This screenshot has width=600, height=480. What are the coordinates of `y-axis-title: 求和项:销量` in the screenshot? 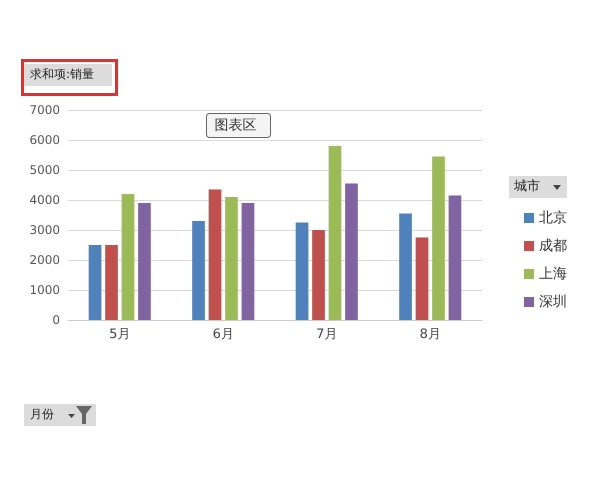 It's located at (62, 74).